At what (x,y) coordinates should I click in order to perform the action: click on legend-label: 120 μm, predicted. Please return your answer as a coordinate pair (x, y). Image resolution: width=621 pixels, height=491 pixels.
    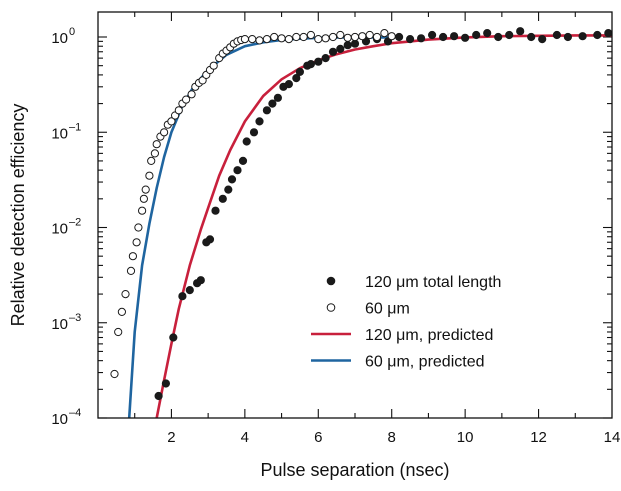
    Looking at the image, I should click on (429, 335).